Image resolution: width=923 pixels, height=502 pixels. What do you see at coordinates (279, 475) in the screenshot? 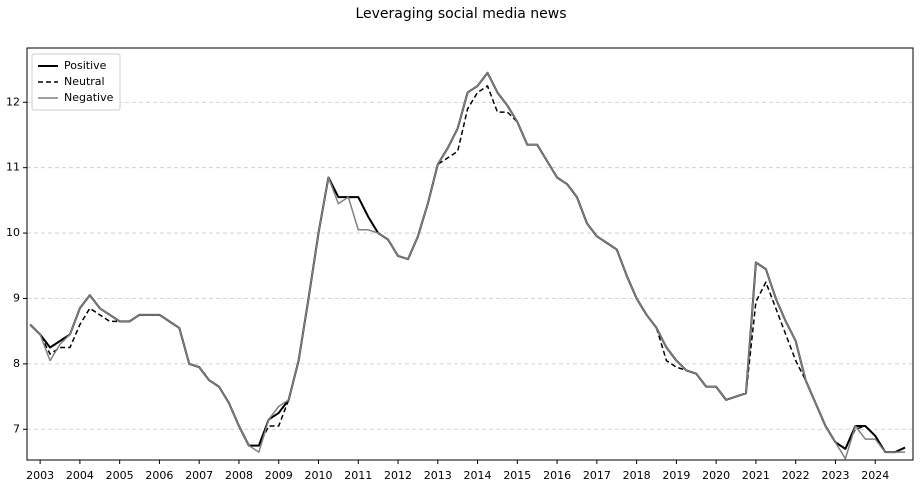
I see `x-tick-label: 2009` at bounding box center [279, 475].